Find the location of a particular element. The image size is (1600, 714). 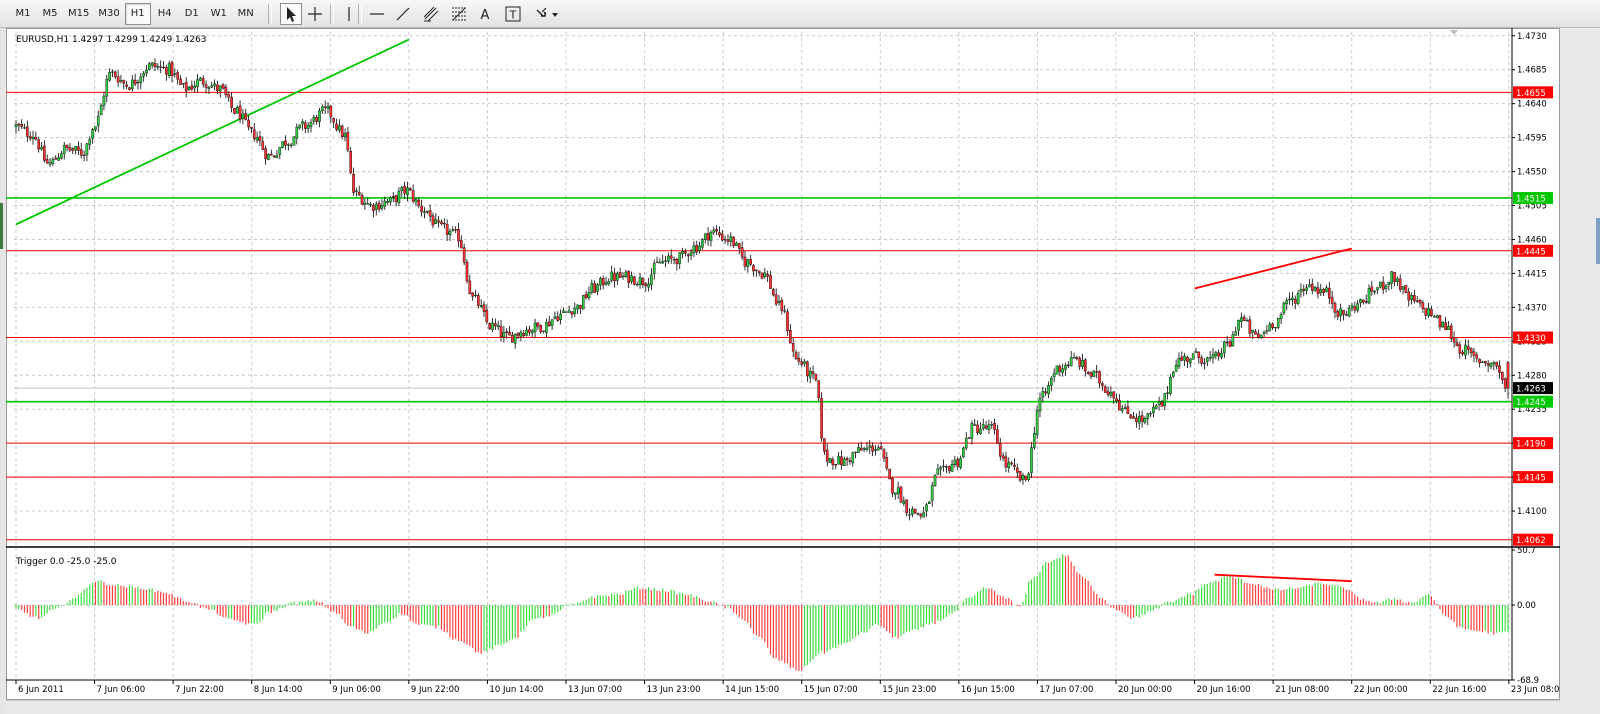

fibonacci-retracement-tool-button is located at coordinates (459, 14).